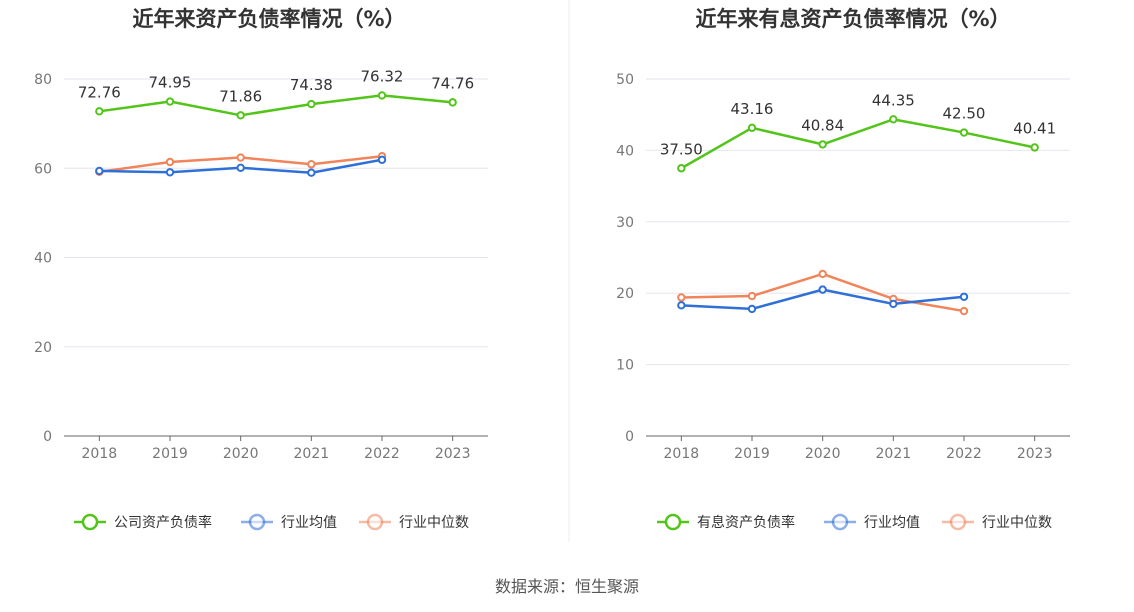 Image resolution: width=1134 pixels, height=612 pixels. What do you see at coordinates (1034, 128) in the screenshot?
I see `data-label: 40.41` at bounding box center [1034, 128].